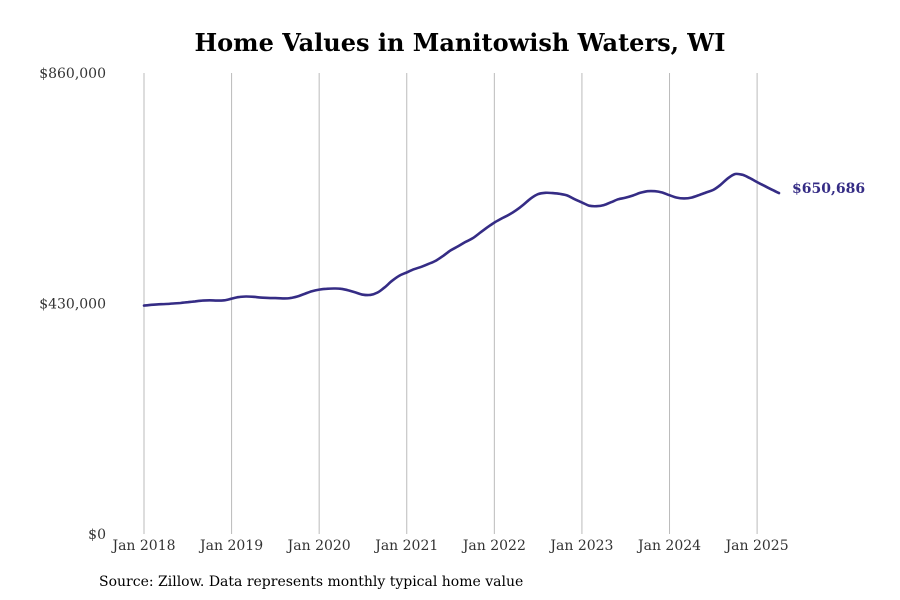  What do you see at coordinates (493, 546) in the screenshot?
I see `x-tick-label: Jan 2022` at bounding box center [493, 546].